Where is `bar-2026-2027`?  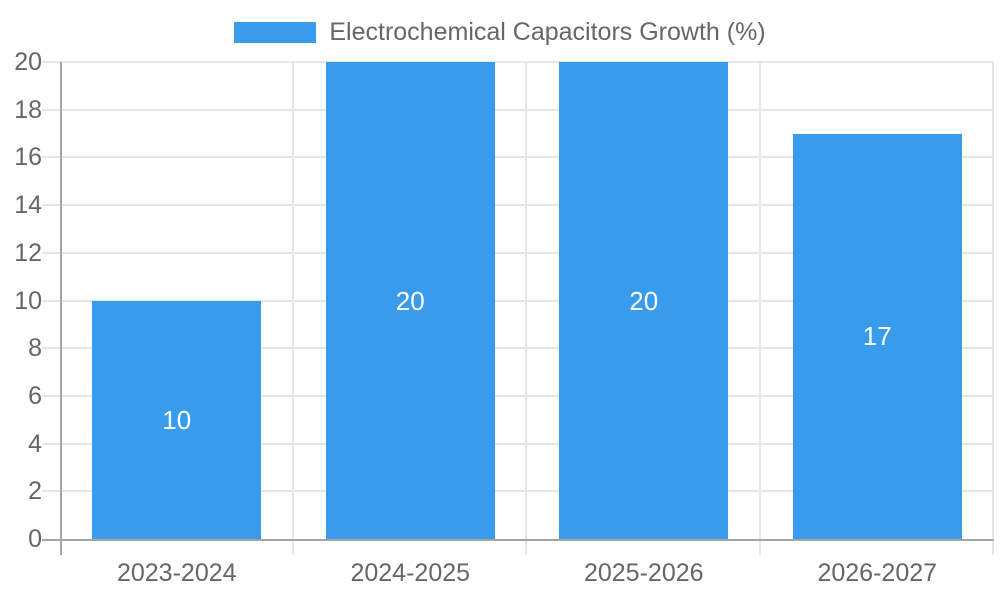 bar-2026-2027 is located at coordinates (877, 336).